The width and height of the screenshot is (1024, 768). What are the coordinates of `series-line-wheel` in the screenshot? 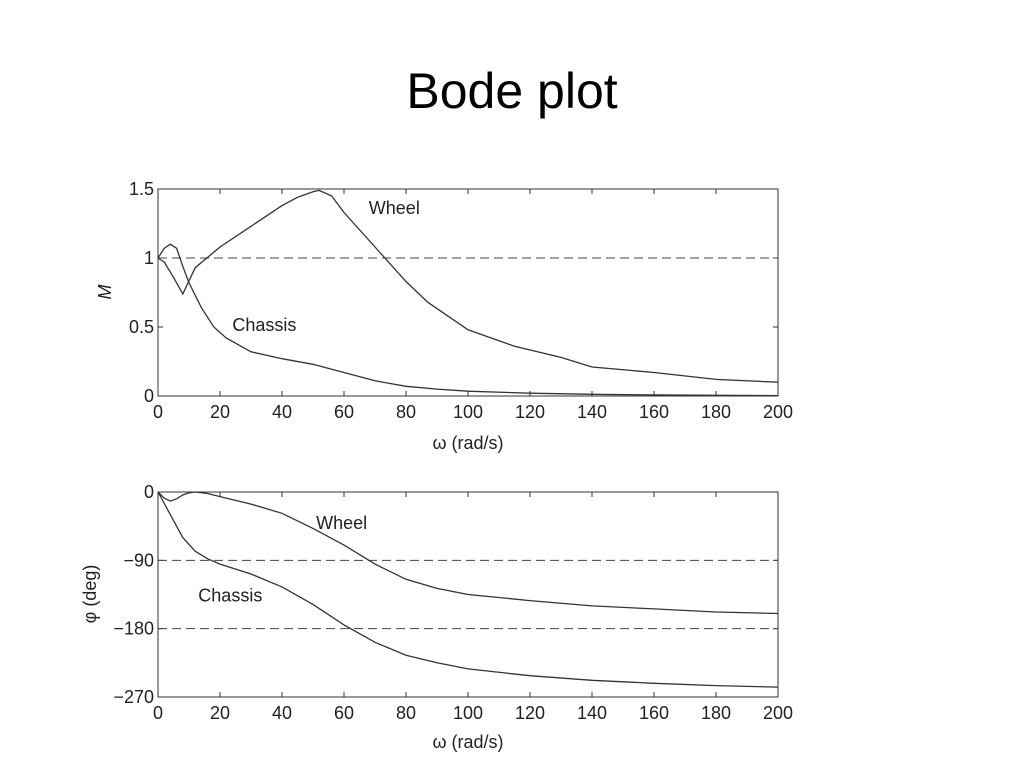 It's located at (468, 553).